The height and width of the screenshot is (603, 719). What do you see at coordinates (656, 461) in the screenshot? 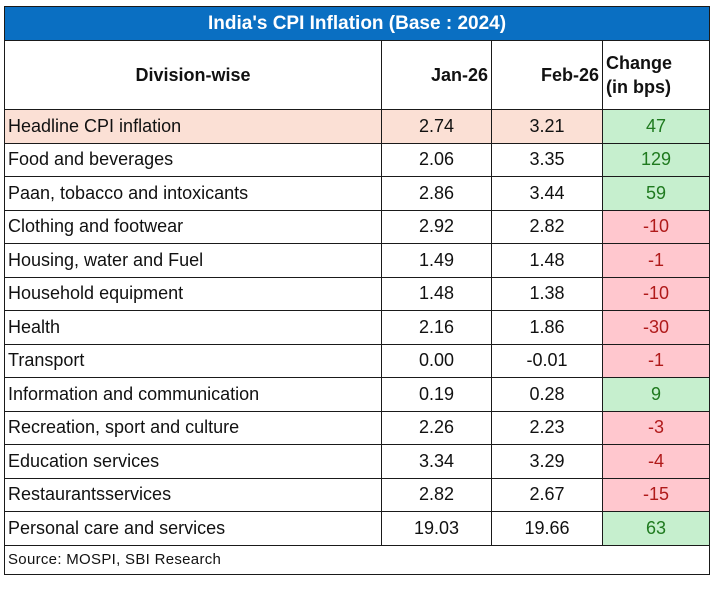
I see `change-bps-cell: -4` at bounding box center [656, 461].